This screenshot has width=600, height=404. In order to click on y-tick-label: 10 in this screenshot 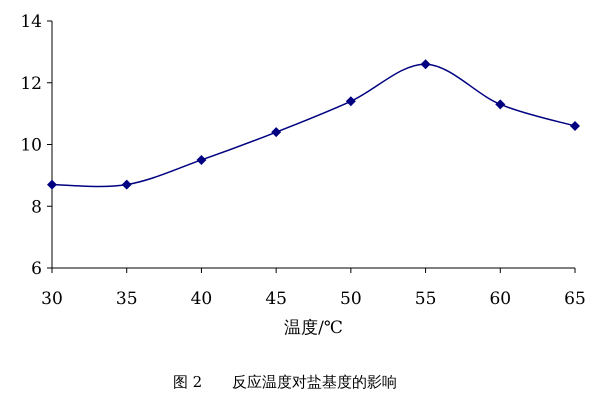, I will do `click(31, 146)`.